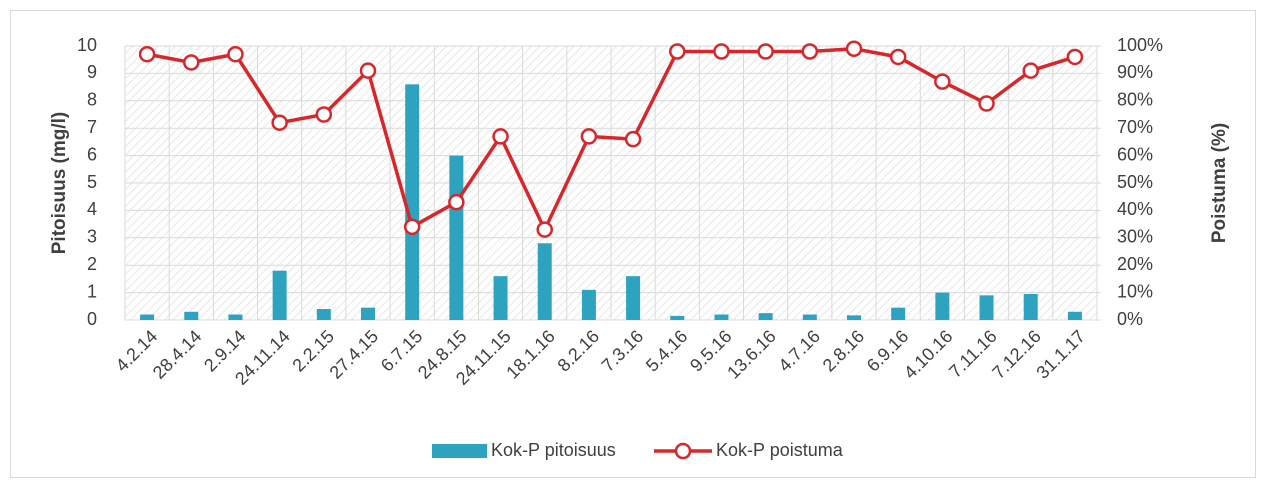 This screenshot has width=1266, height=488. Describe the element at coordinates (1130, 319) in the screenshot. I see `y2-tick-label: 0%` at that location.